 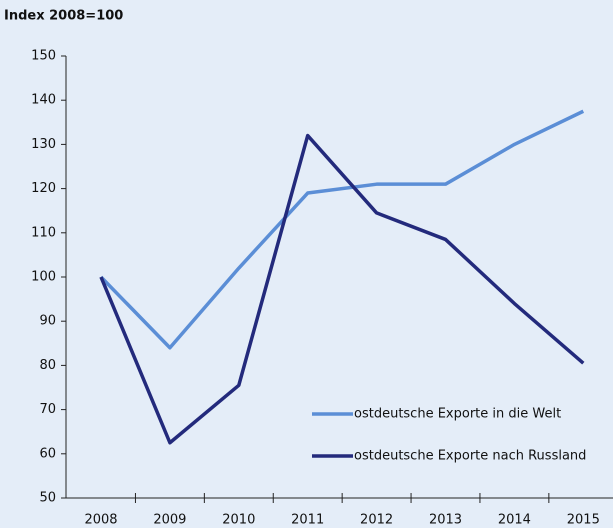 What do you see at coordinates (47, 498) in the screenshot?
I see `y-tick-label: 50` at bounding box center [47, 498].